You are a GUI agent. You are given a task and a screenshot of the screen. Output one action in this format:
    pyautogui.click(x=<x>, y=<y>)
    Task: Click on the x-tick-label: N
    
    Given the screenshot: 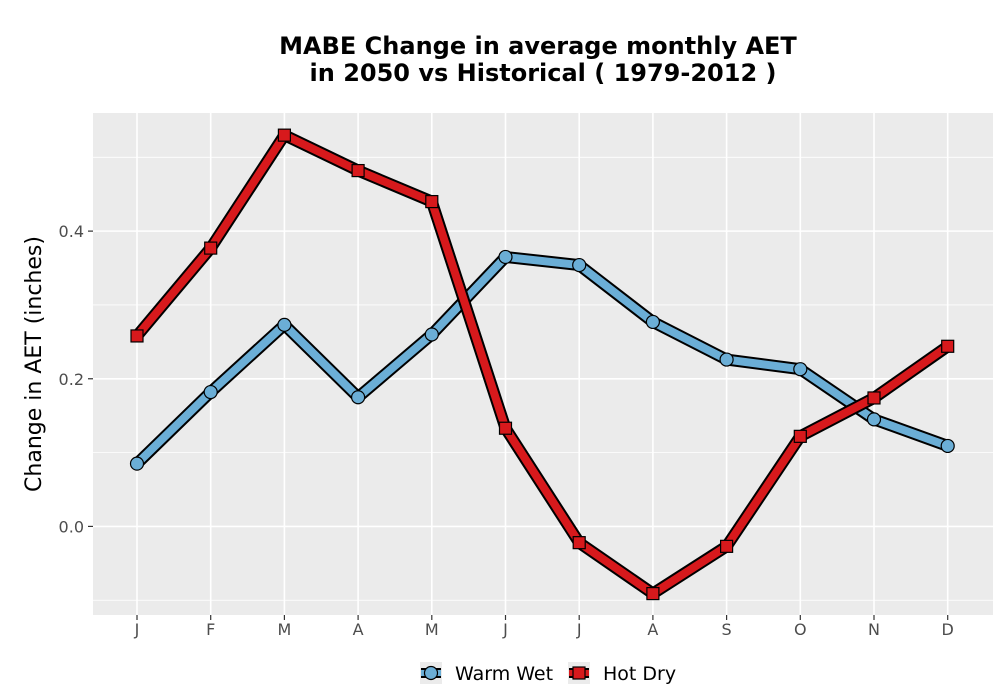 What is the action you would take?
    pyautogui.click(x=874, y=629)
    